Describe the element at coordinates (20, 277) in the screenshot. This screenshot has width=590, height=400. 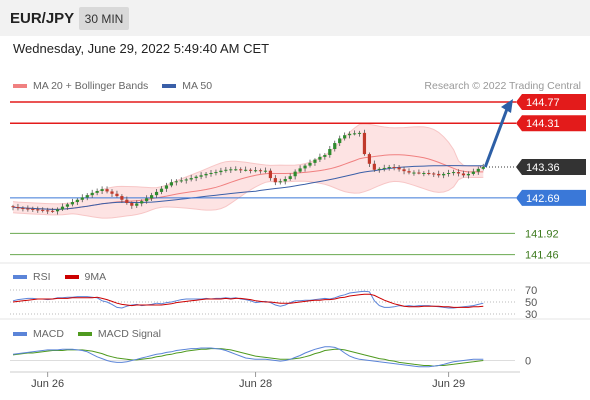
I see `rsi-swatch` at that location.